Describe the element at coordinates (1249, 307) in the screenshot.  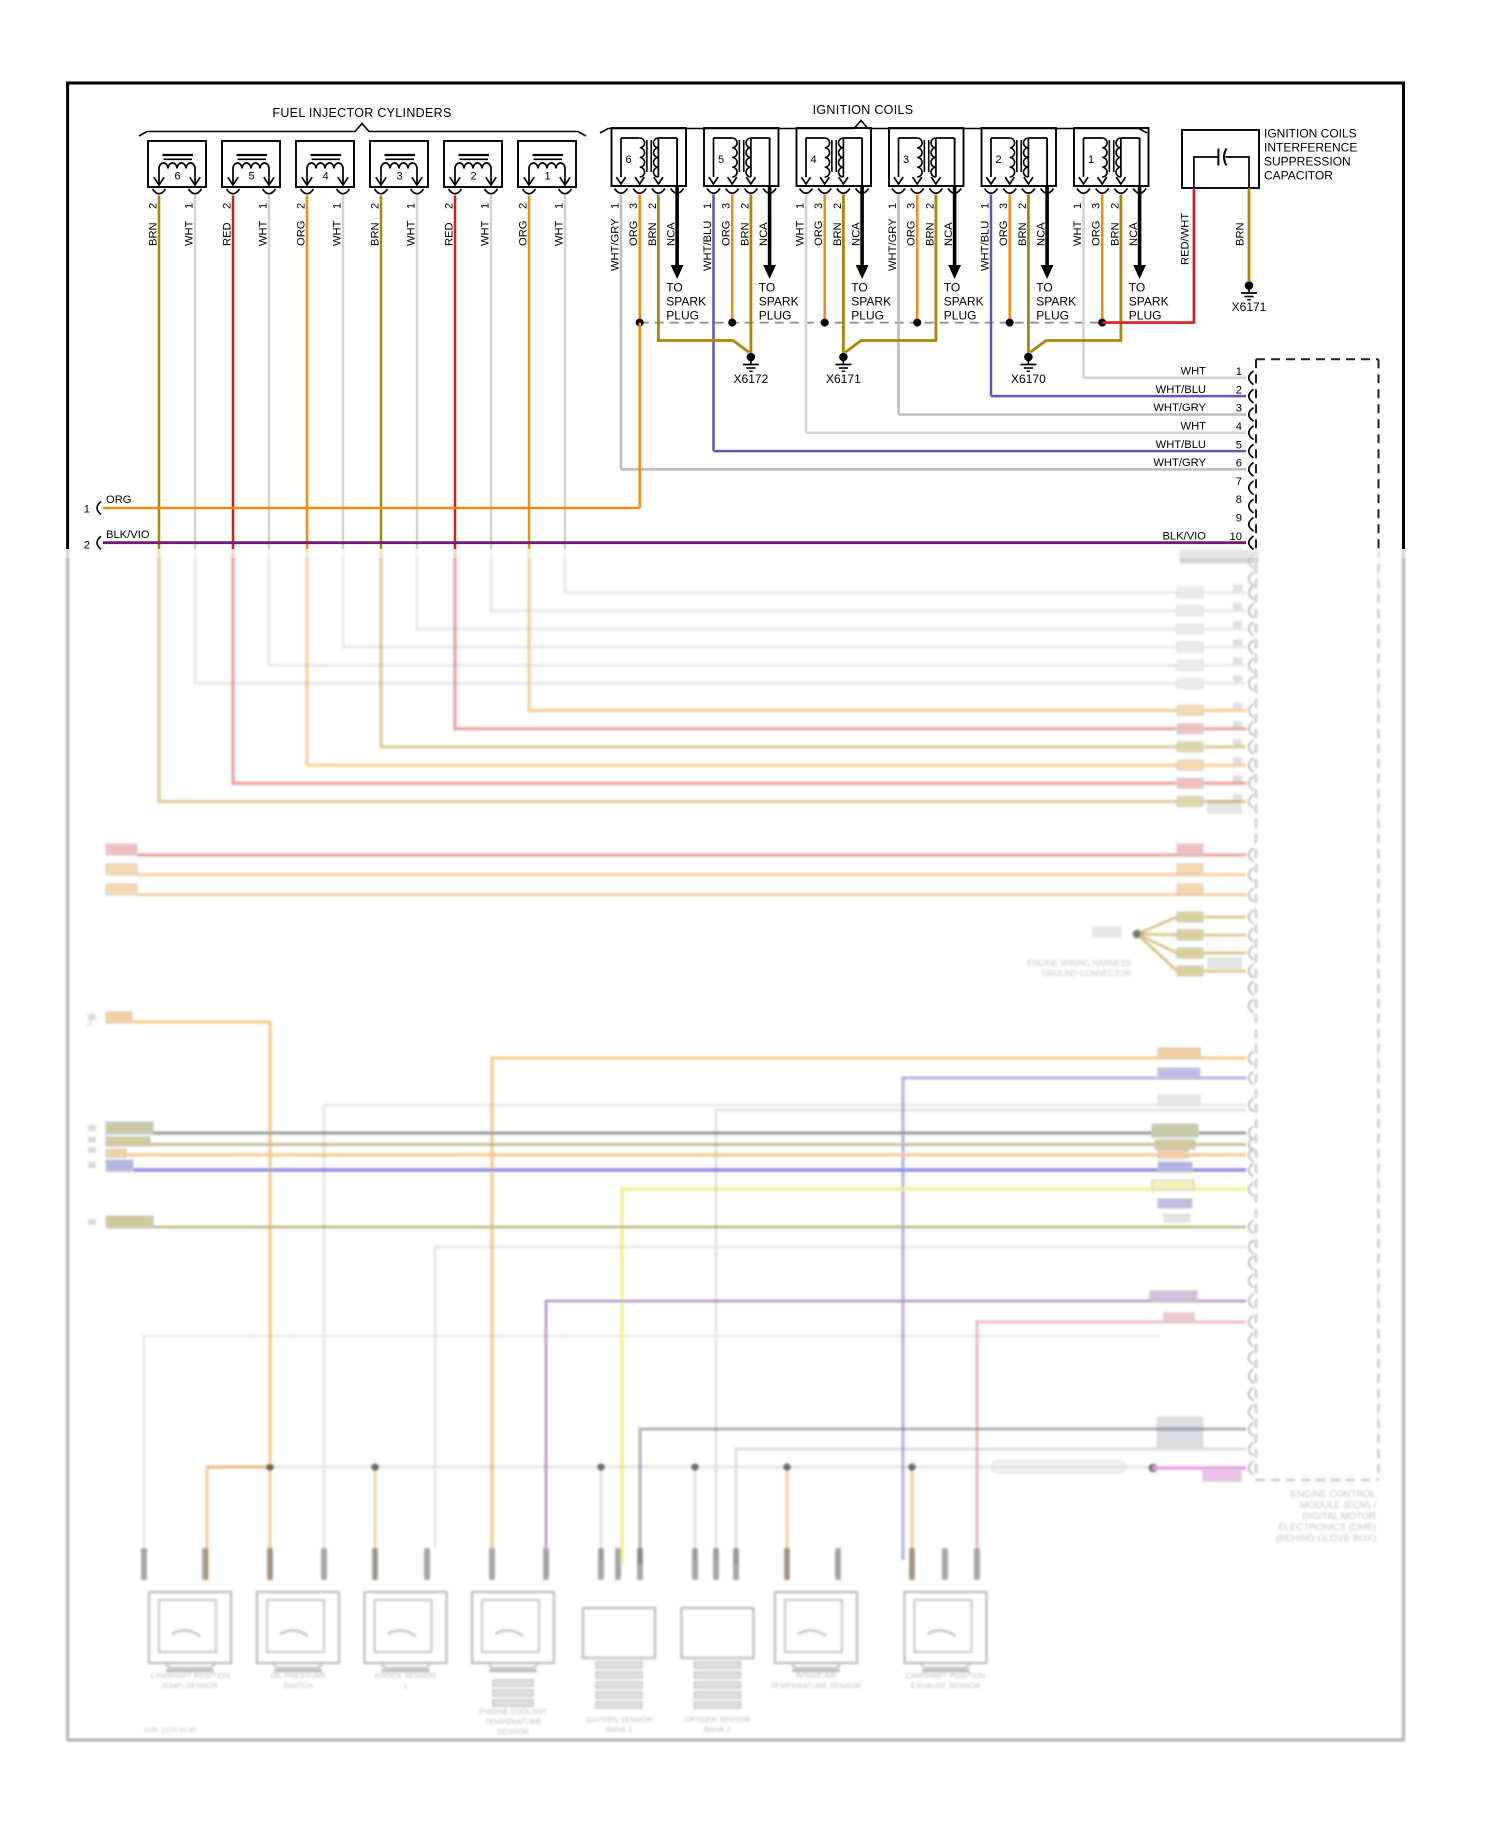
I see `svg-text: X6171` at that location.